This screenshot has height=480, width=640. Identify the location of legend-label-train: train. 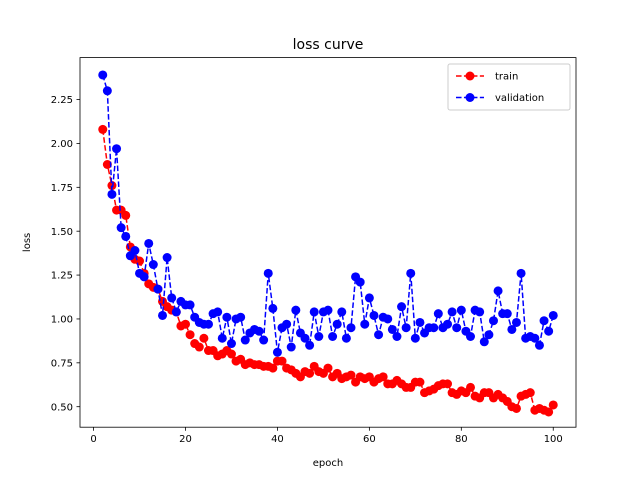
(506, 77).